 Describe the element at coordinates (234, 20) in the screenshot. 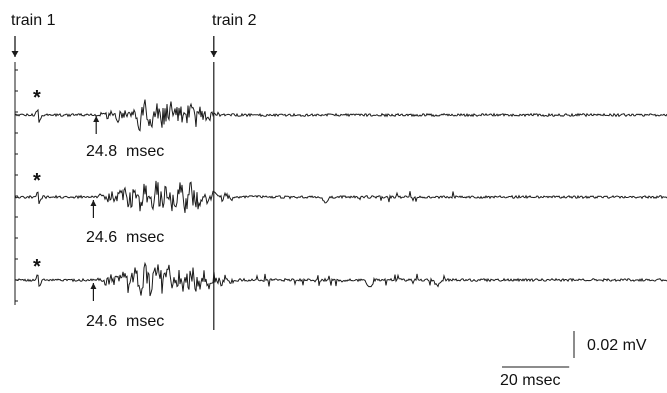

I see `train-2-label: train 2` at that location.